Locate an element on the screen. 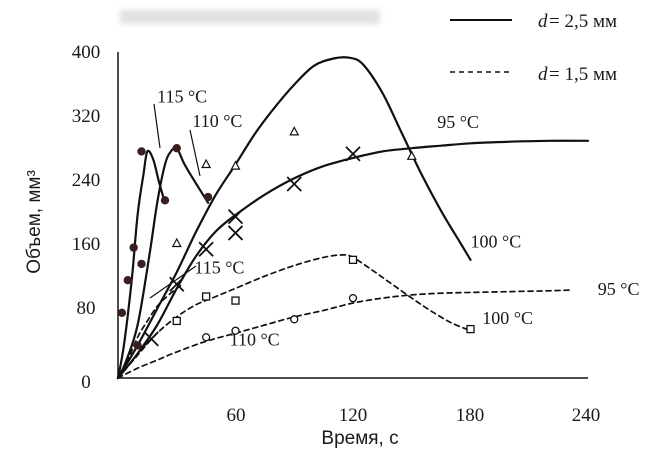 The width and height of the screenshot is (669, 450). leader-lines is located at coordinates (175, 201).